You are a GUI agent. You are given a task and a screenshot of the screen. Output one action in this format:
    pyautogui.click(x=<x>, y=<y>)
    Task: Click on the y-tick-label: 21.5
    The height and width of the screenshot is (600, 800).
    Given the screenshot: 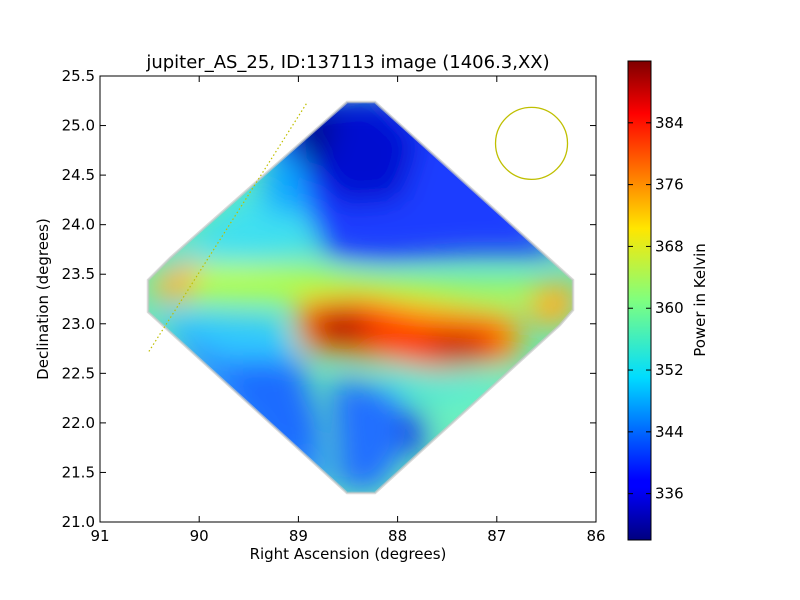 What is the action you would take?
    pyautogui.click(x=78, y=472)
    